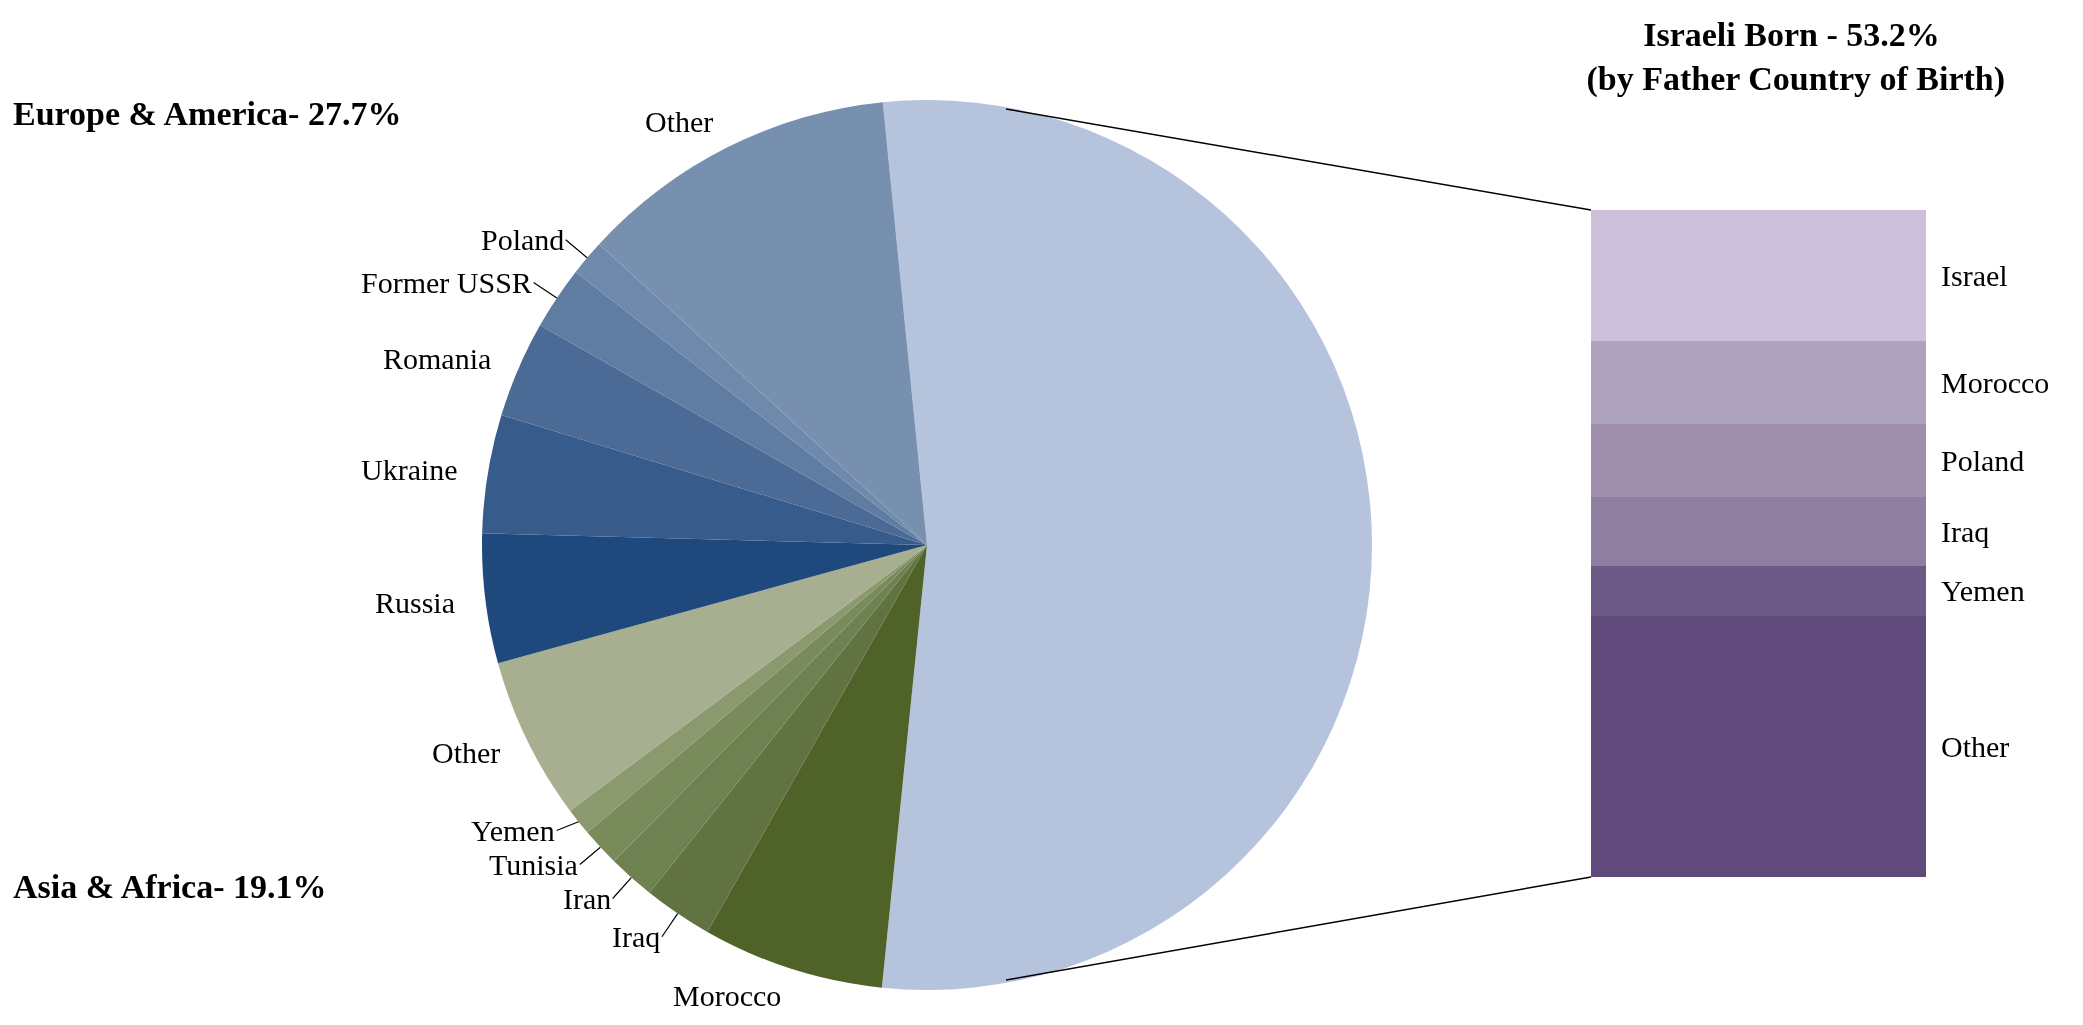 The width and height of the screenshot is (2083, 1025). Describe the element at coordinates (437, 358) in the screenshot. I see `slice-label: Romania` at that location.